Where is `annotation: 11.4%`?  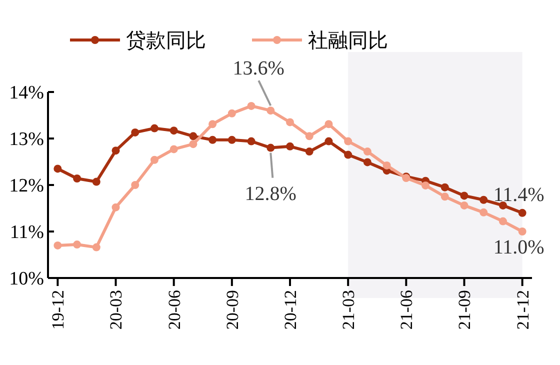
annotation: 11.4% is located at coordinates (518, 195).